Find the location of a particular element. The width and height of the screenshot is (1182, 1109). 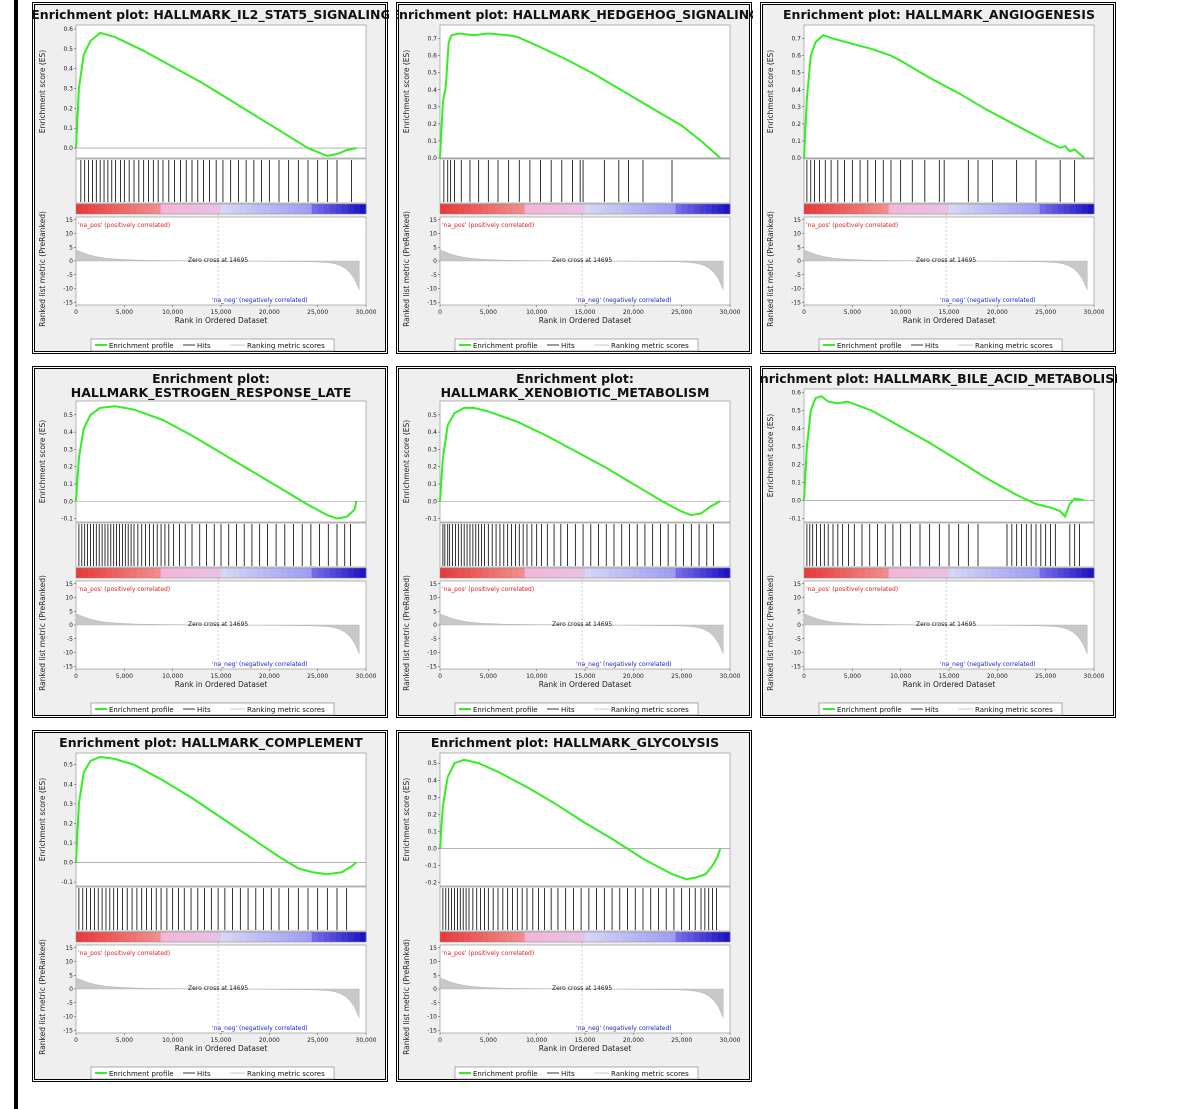

es-y-tick-label: 0.2 is located at coordinates (796, 124).